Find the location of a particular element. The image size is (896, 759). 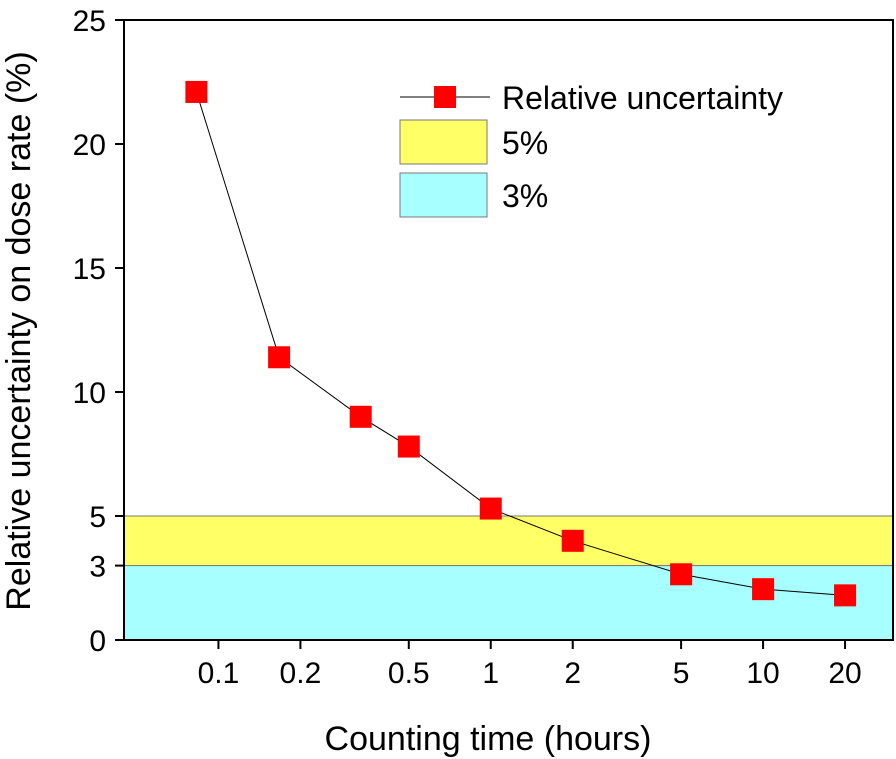

y-tick-label: 15 is located at coordinates (89, 269).